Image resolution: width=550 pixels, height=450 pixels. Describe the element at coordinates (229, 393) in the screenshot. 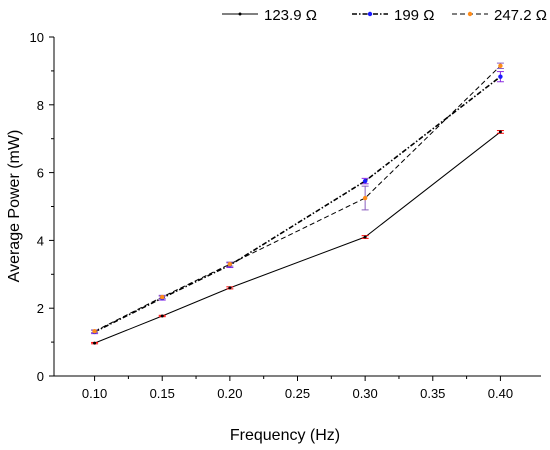

I see `x-tick-label: 0.20` at that location.